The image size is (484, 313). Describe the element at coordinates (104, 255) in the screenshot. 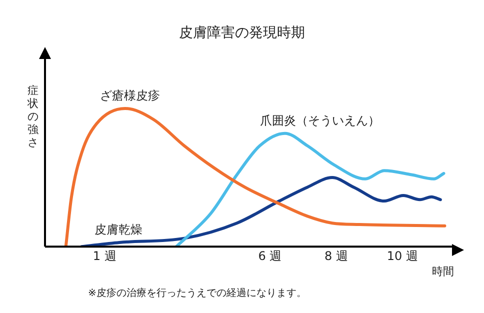

I see `x-tick-label: 1 週` at that location.